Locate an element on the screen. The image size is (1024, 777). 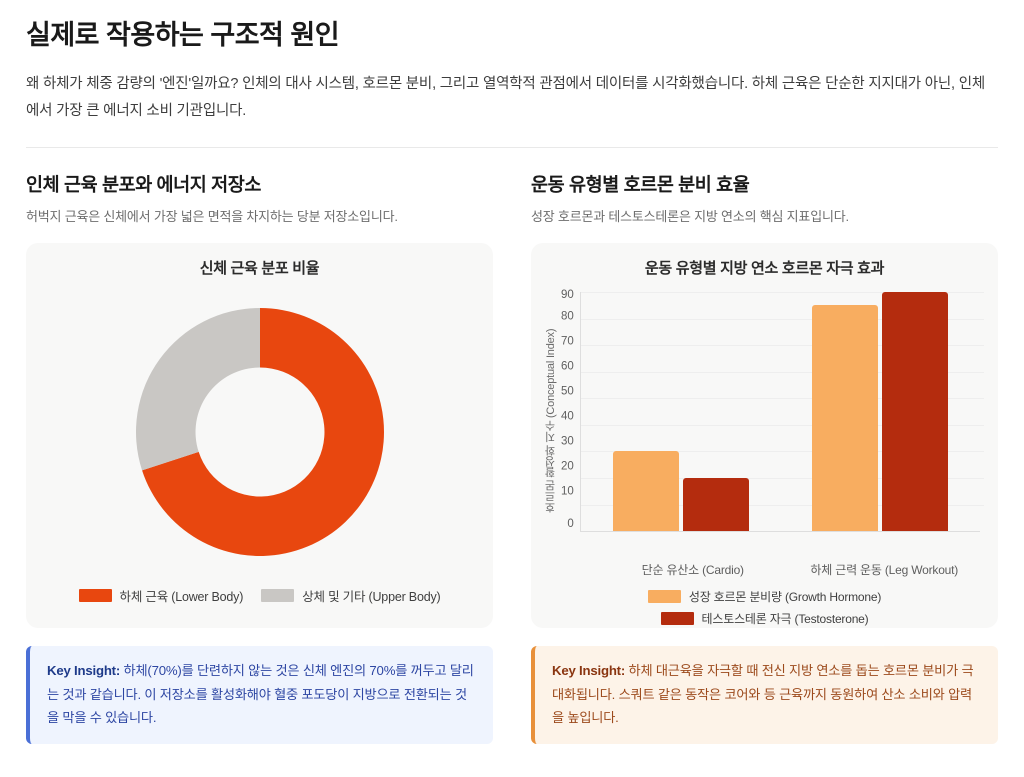
y-tick: 40 is located at coordinates (567, 416).